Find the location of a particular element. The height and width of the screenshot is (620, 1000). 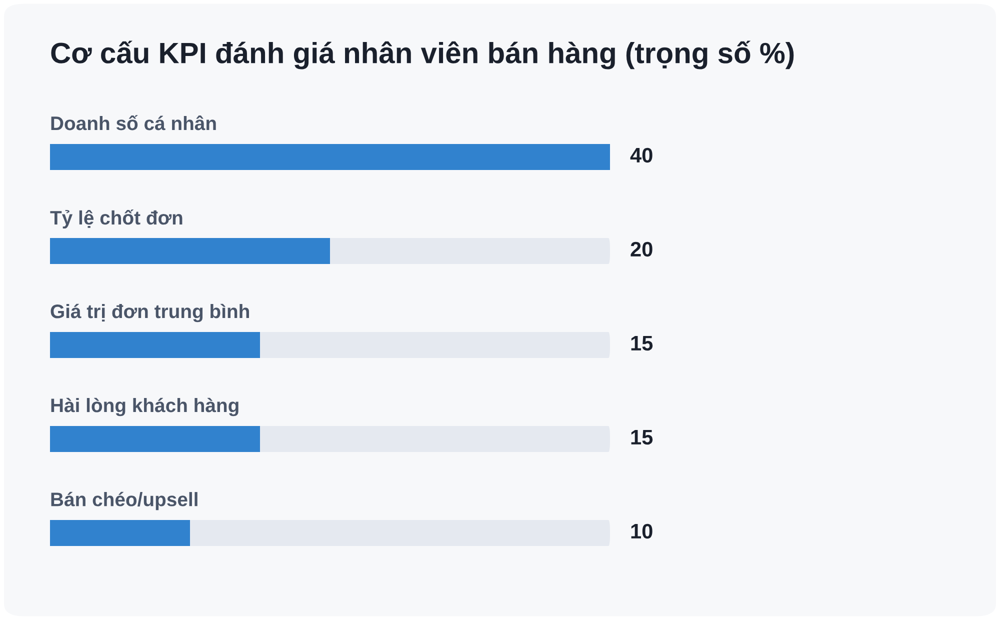

data-label: 40 is located at coordinates (641, 155).